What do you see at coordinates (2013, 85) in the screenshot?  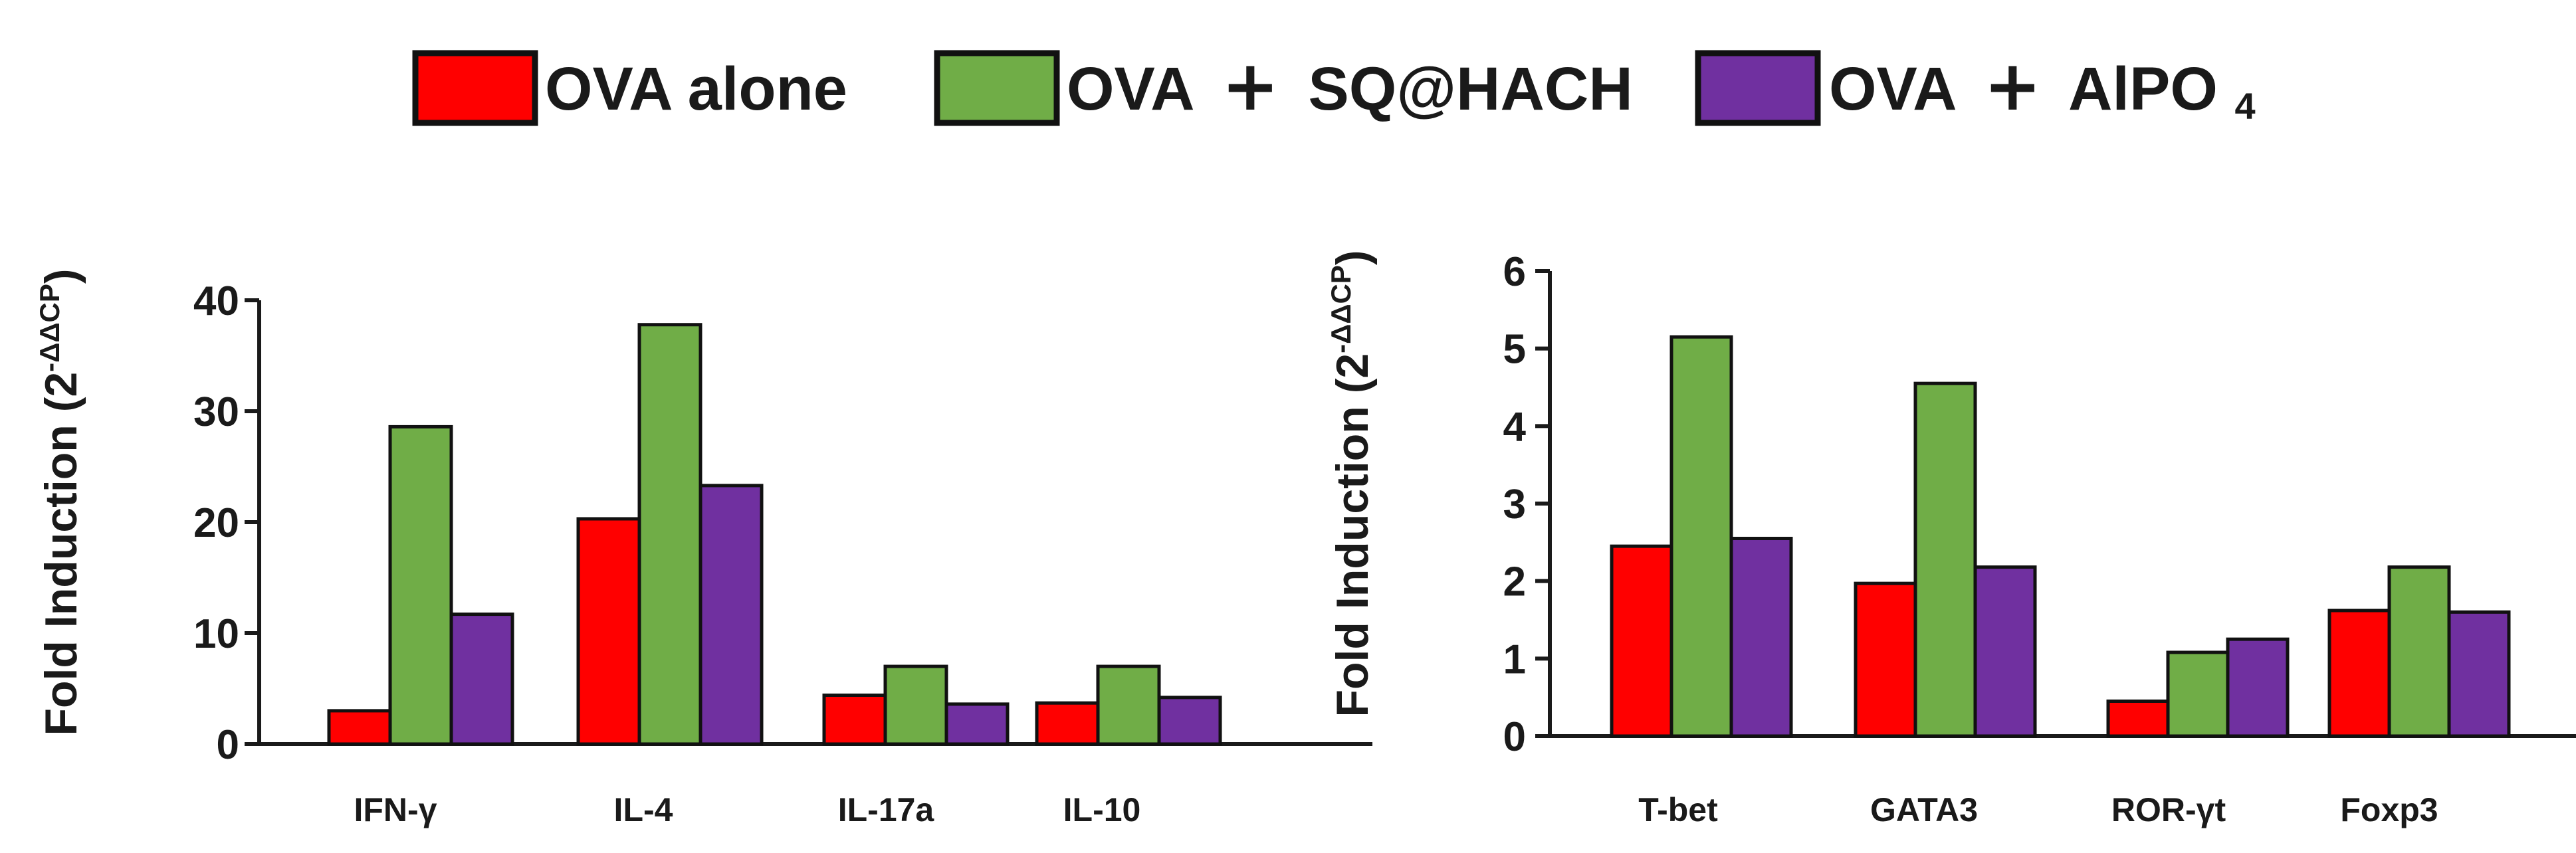 I see `legend-label-ova-alpo4-plus: +` at bounding box center [2013, 85].